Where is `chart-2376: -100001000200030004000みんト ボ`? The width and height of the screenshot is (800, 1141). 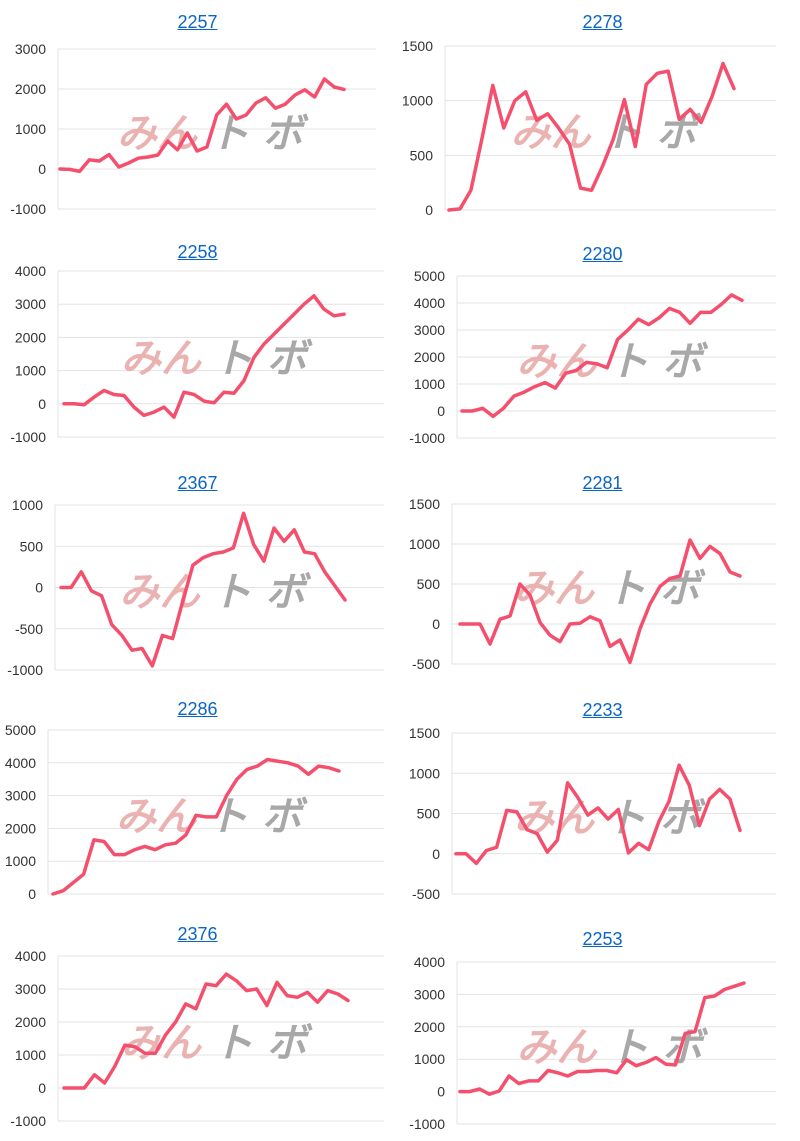 chart-2376: -100001000200030004000みんト ボ is located at coordinates (197, 1038).